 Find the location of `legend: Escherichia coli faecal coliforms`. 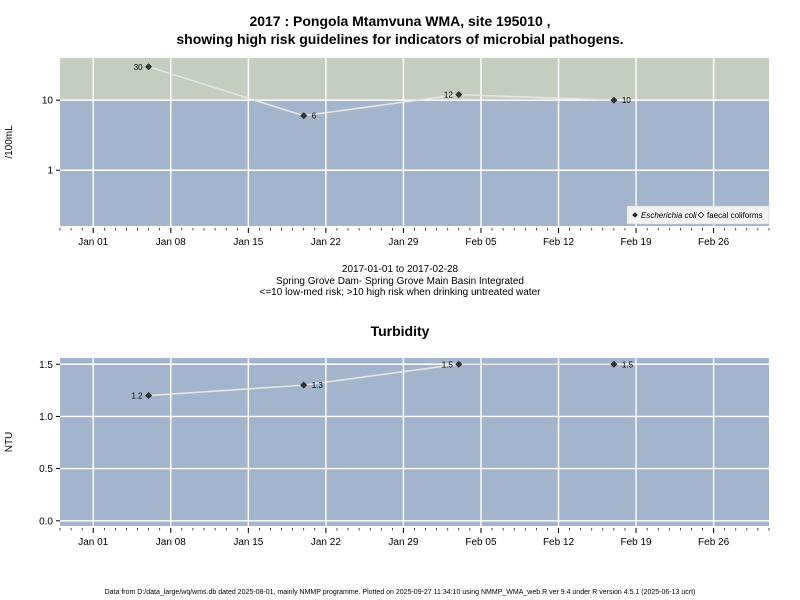

legend: Escherichia coli faecal coliforms is located at coordinates (698, 215).